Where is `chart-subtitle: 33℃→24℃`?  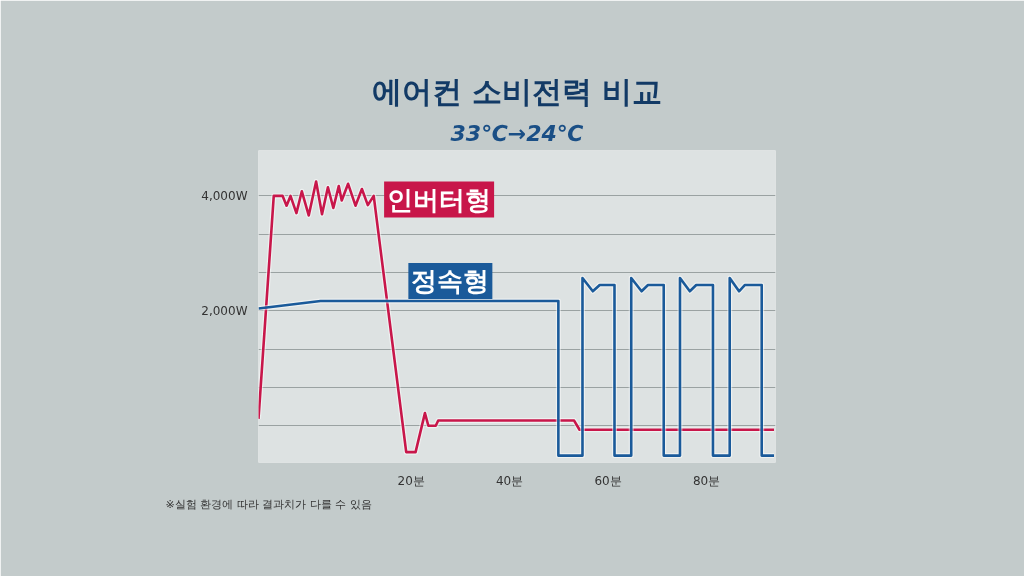
chart-subtitle: 33℃→24℃ is located at coordinates (517, 133).